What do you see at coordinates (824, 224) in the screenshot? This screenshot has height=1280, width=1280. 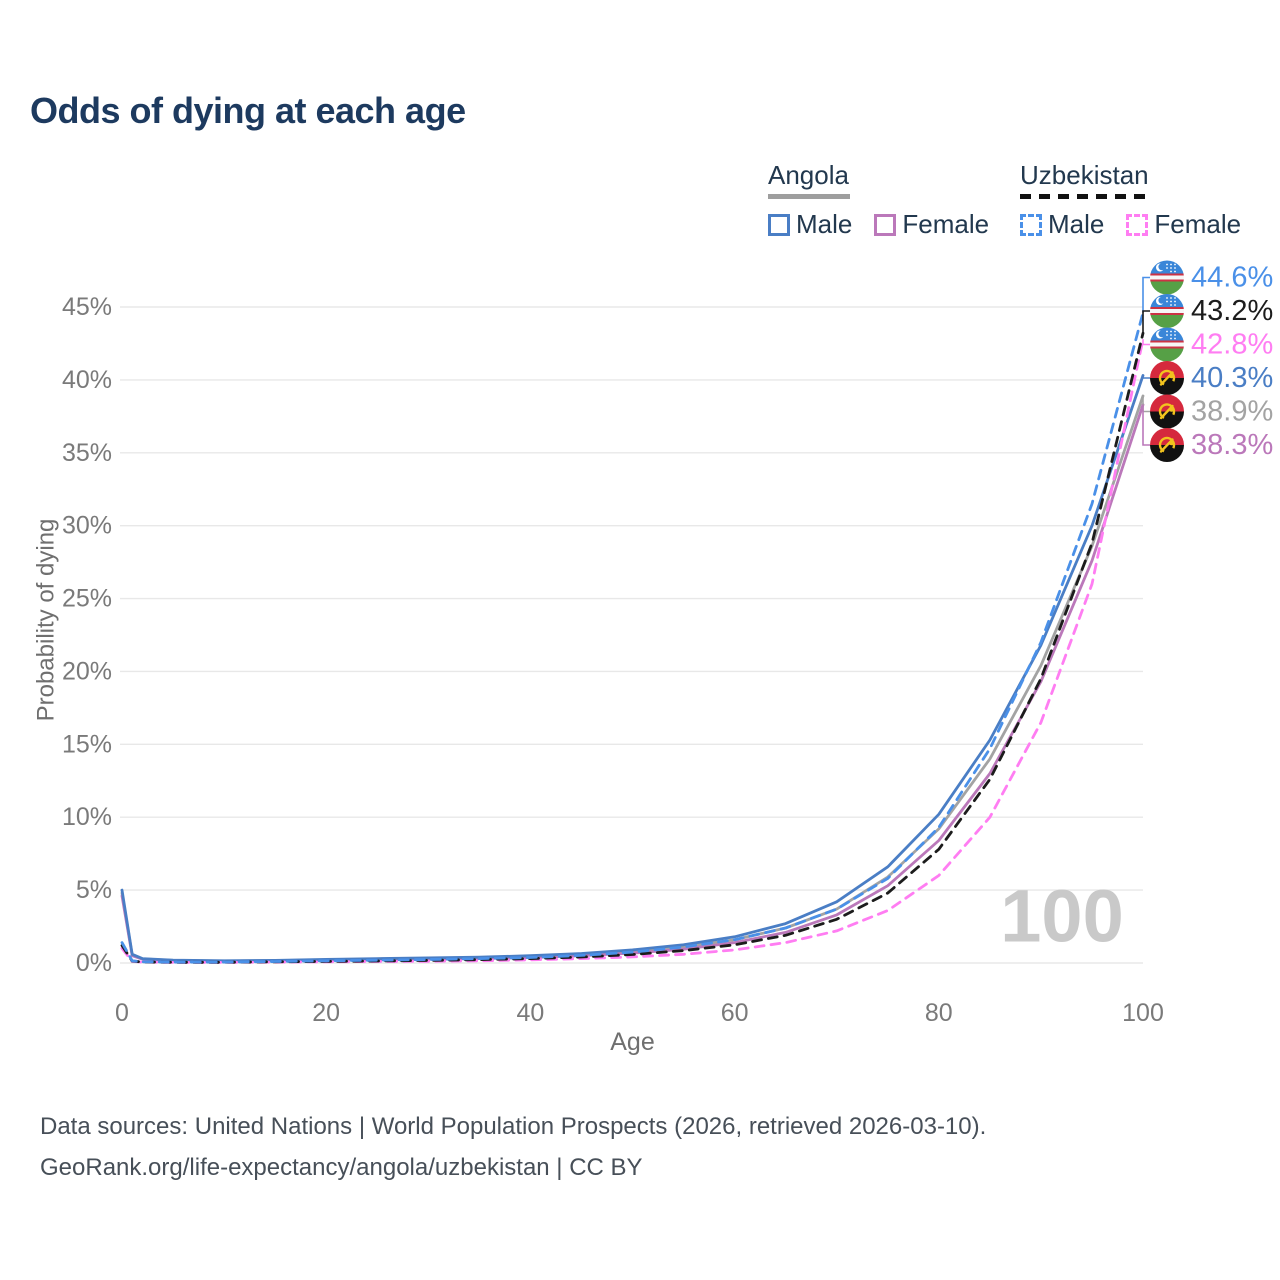 I see `angola-male-label: Male` at bounding box center [824, 224].